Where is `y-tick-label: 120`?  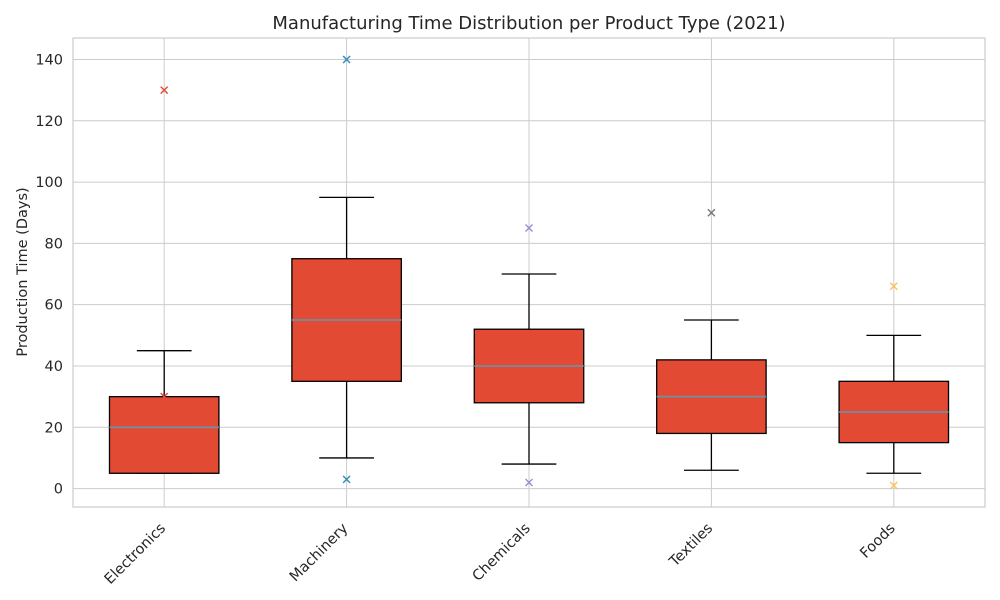 y-tick-label: 120 is located at coordinates (49, 122).